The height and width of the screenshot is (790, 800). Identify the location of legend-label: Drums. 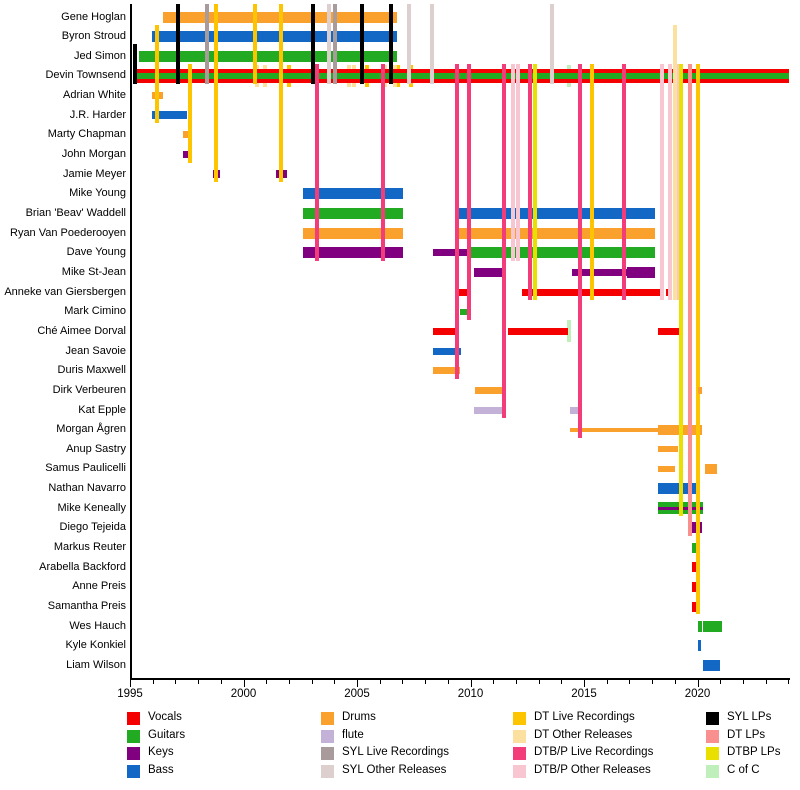
(359, 717).